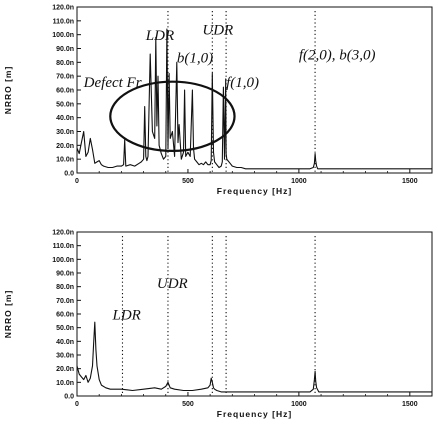 The width and height of the screenshot is (438, 426). What do you see at coordinates (242, 83) in the screenshot?
I see `annotation-label: f(1,0)` at bounding box center [242, 83].